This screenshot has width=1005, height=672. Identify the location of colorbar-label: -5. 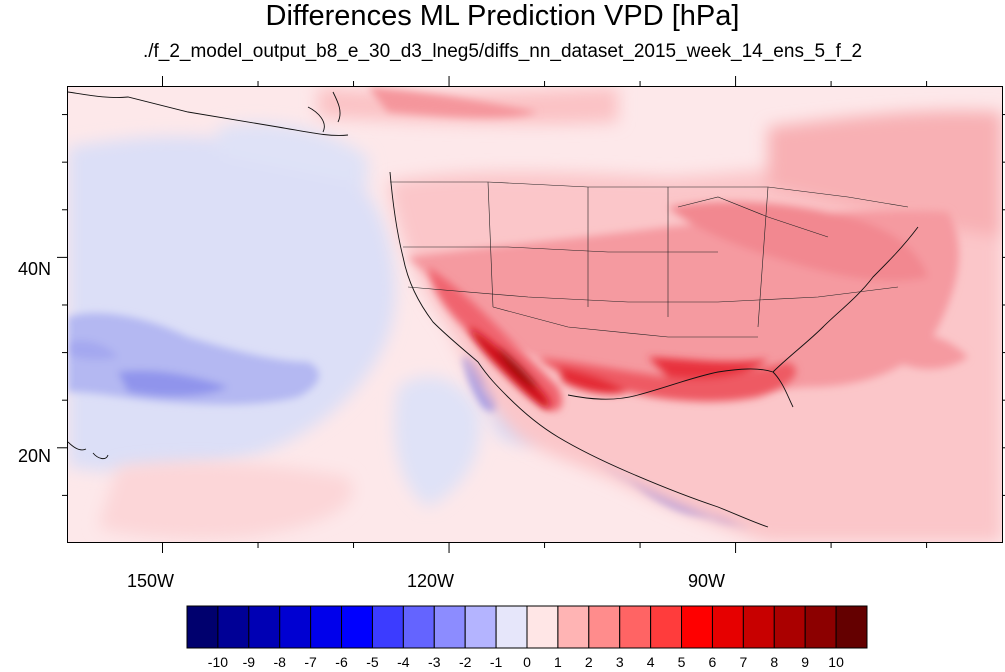
(372, 662).